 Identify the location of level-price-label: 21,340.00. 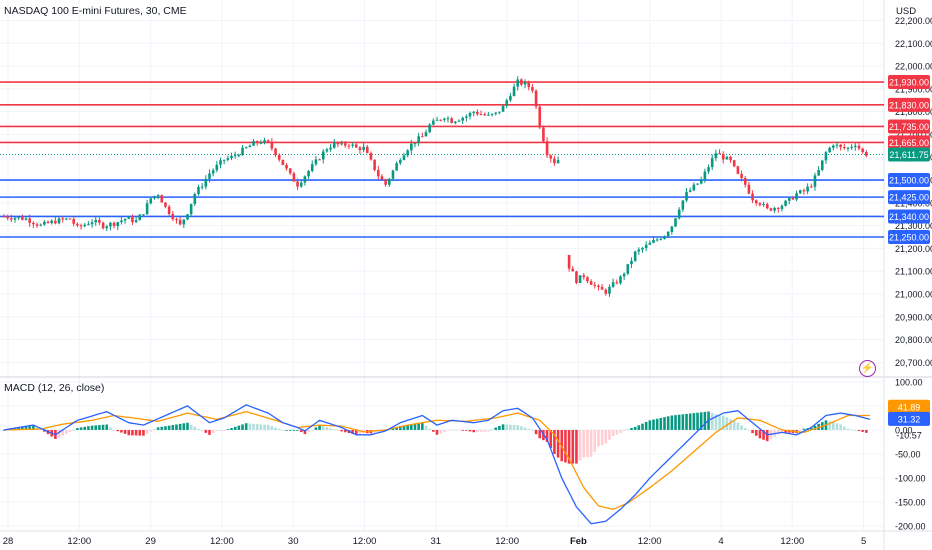
(909, 217).